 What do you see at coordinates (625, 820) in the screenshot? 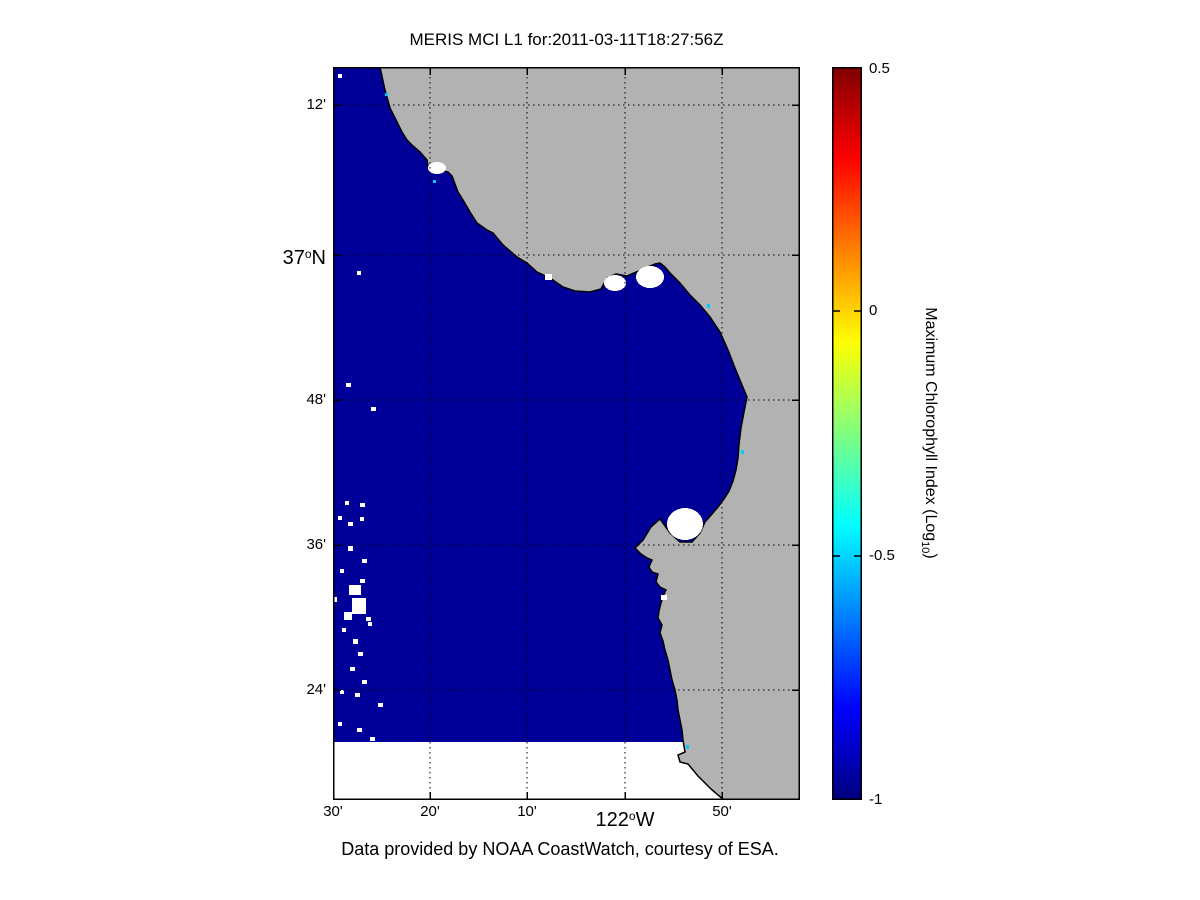
I see `lon-label-122W: 122oW` at bounding box center [625, 820].